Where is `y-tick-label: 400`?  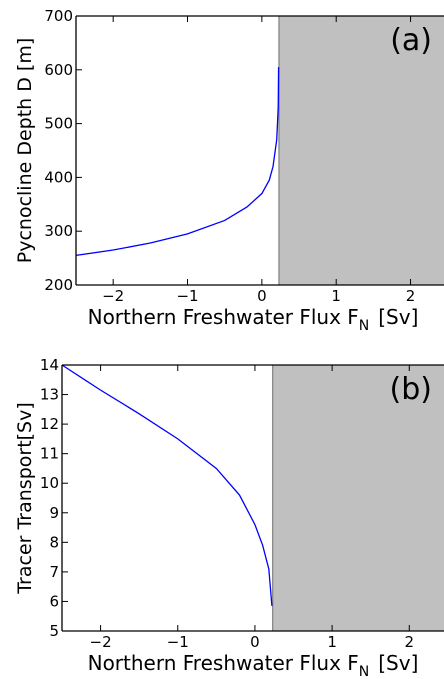 y-tick-label: 400 is located at coordinates (58, 177).